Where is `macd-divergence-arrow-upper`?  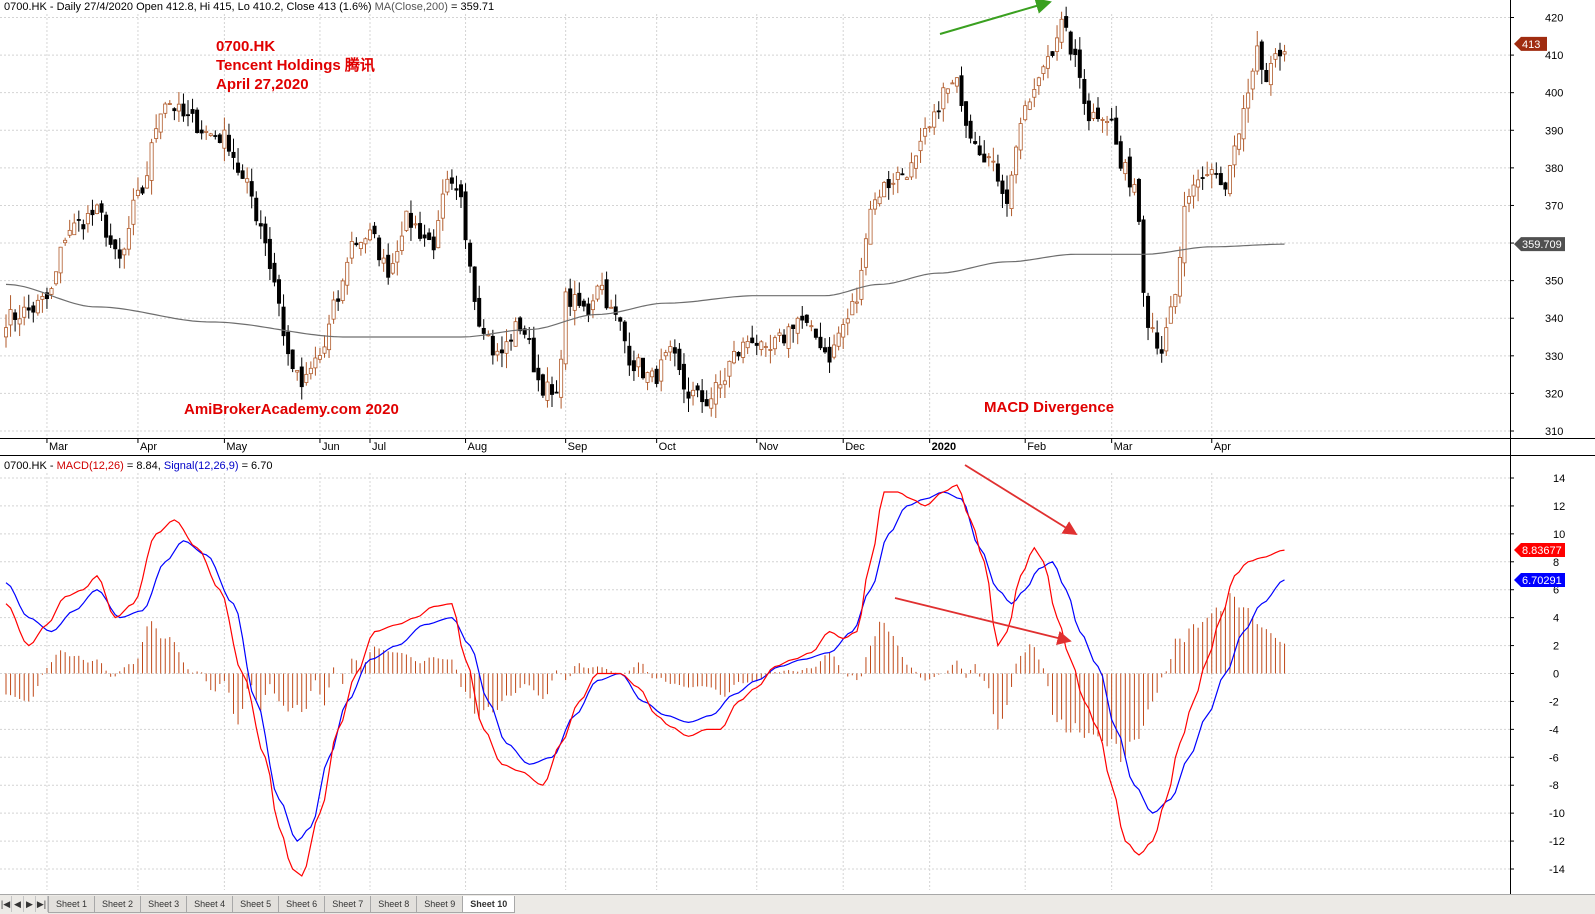 macd-divergence-arrow-upper is located at coordinates (1021, 499).